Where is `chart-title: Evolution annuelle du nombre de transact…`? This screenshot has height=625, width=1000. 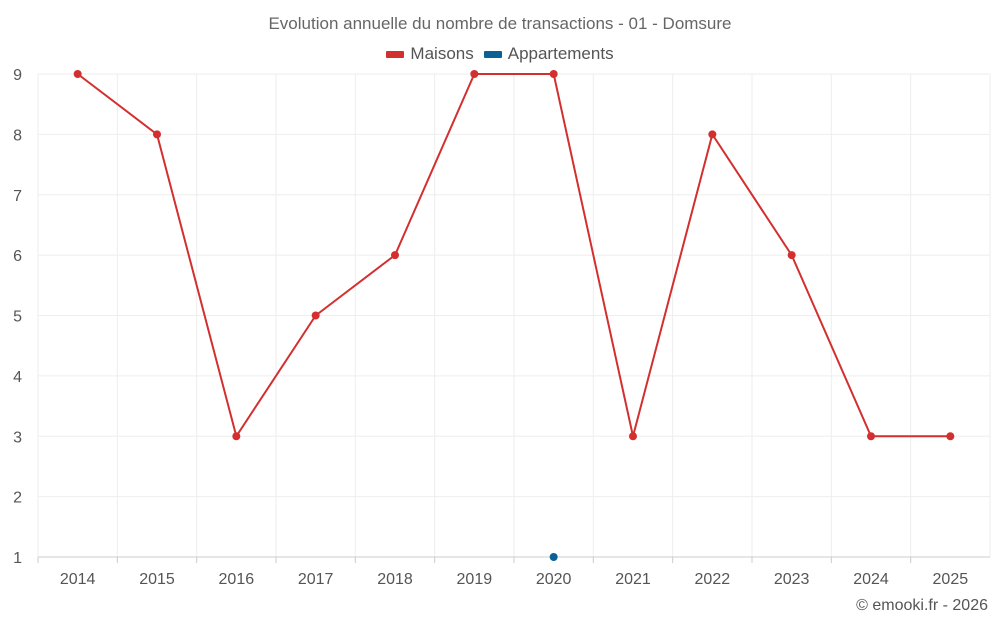
chart-title: Evolution annuelle du nombre de transact… is located at coordinates (500, 23).